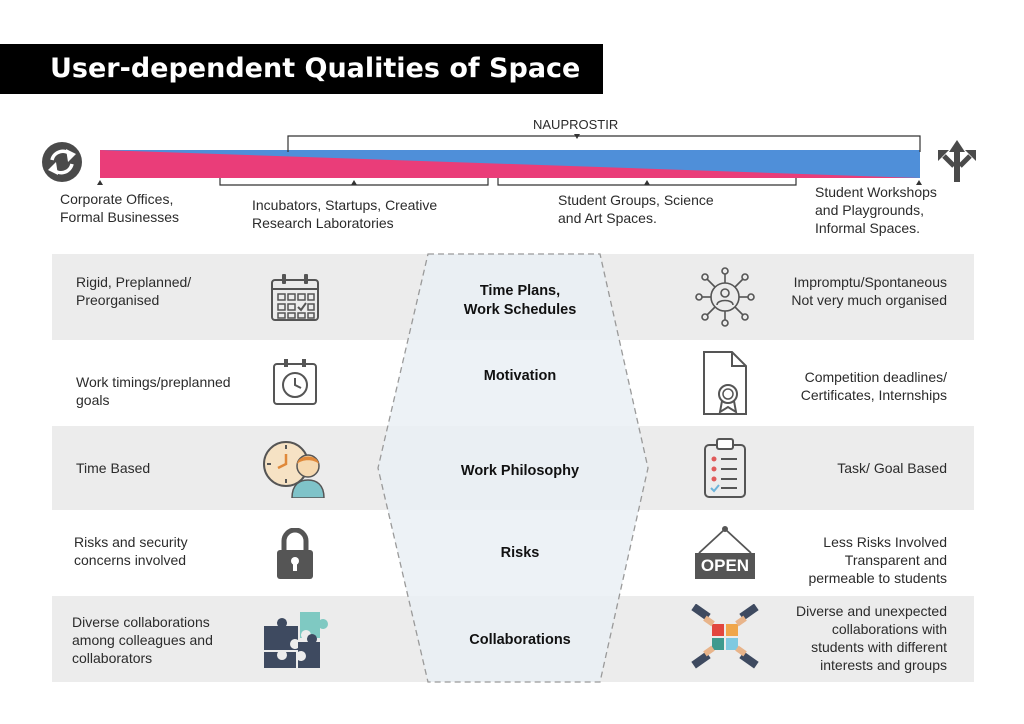  I want to click on padlock-icon, so click(295, 553).